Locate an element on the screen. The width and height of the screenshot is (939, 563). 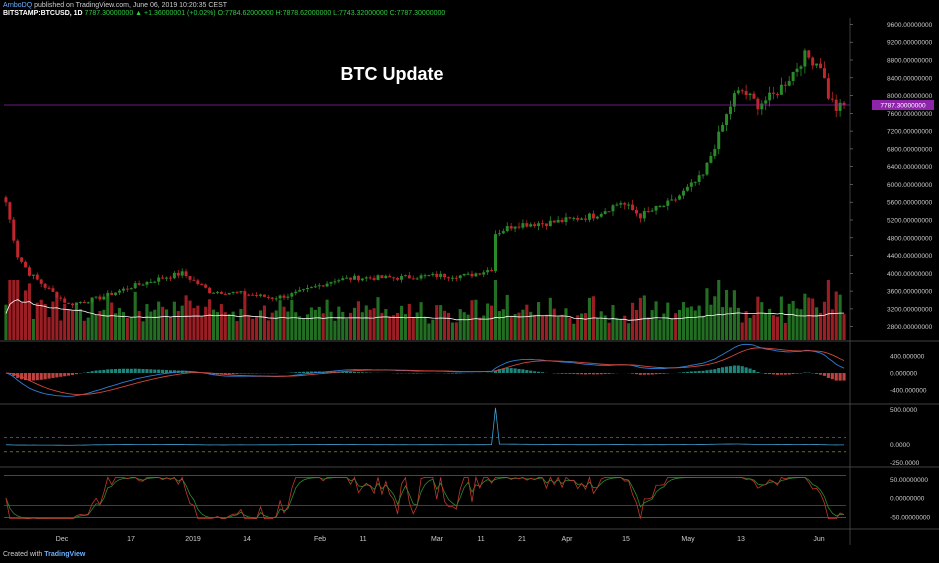
y-tick-label: 9200.00000000 is located at coordinates (910, 43).